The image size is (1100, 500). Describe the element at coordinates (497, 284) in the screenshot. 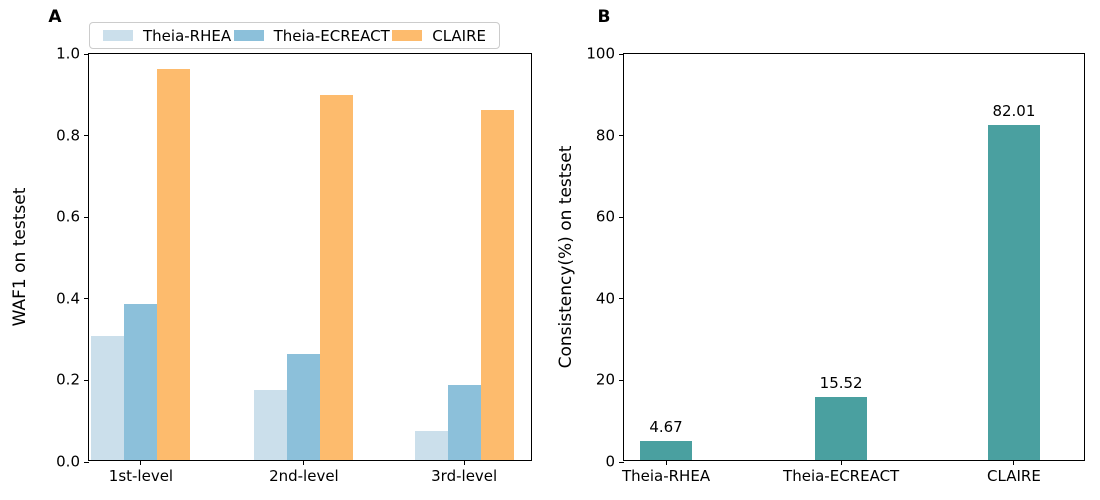

I see `bar-claire-3rd-level` at that location.